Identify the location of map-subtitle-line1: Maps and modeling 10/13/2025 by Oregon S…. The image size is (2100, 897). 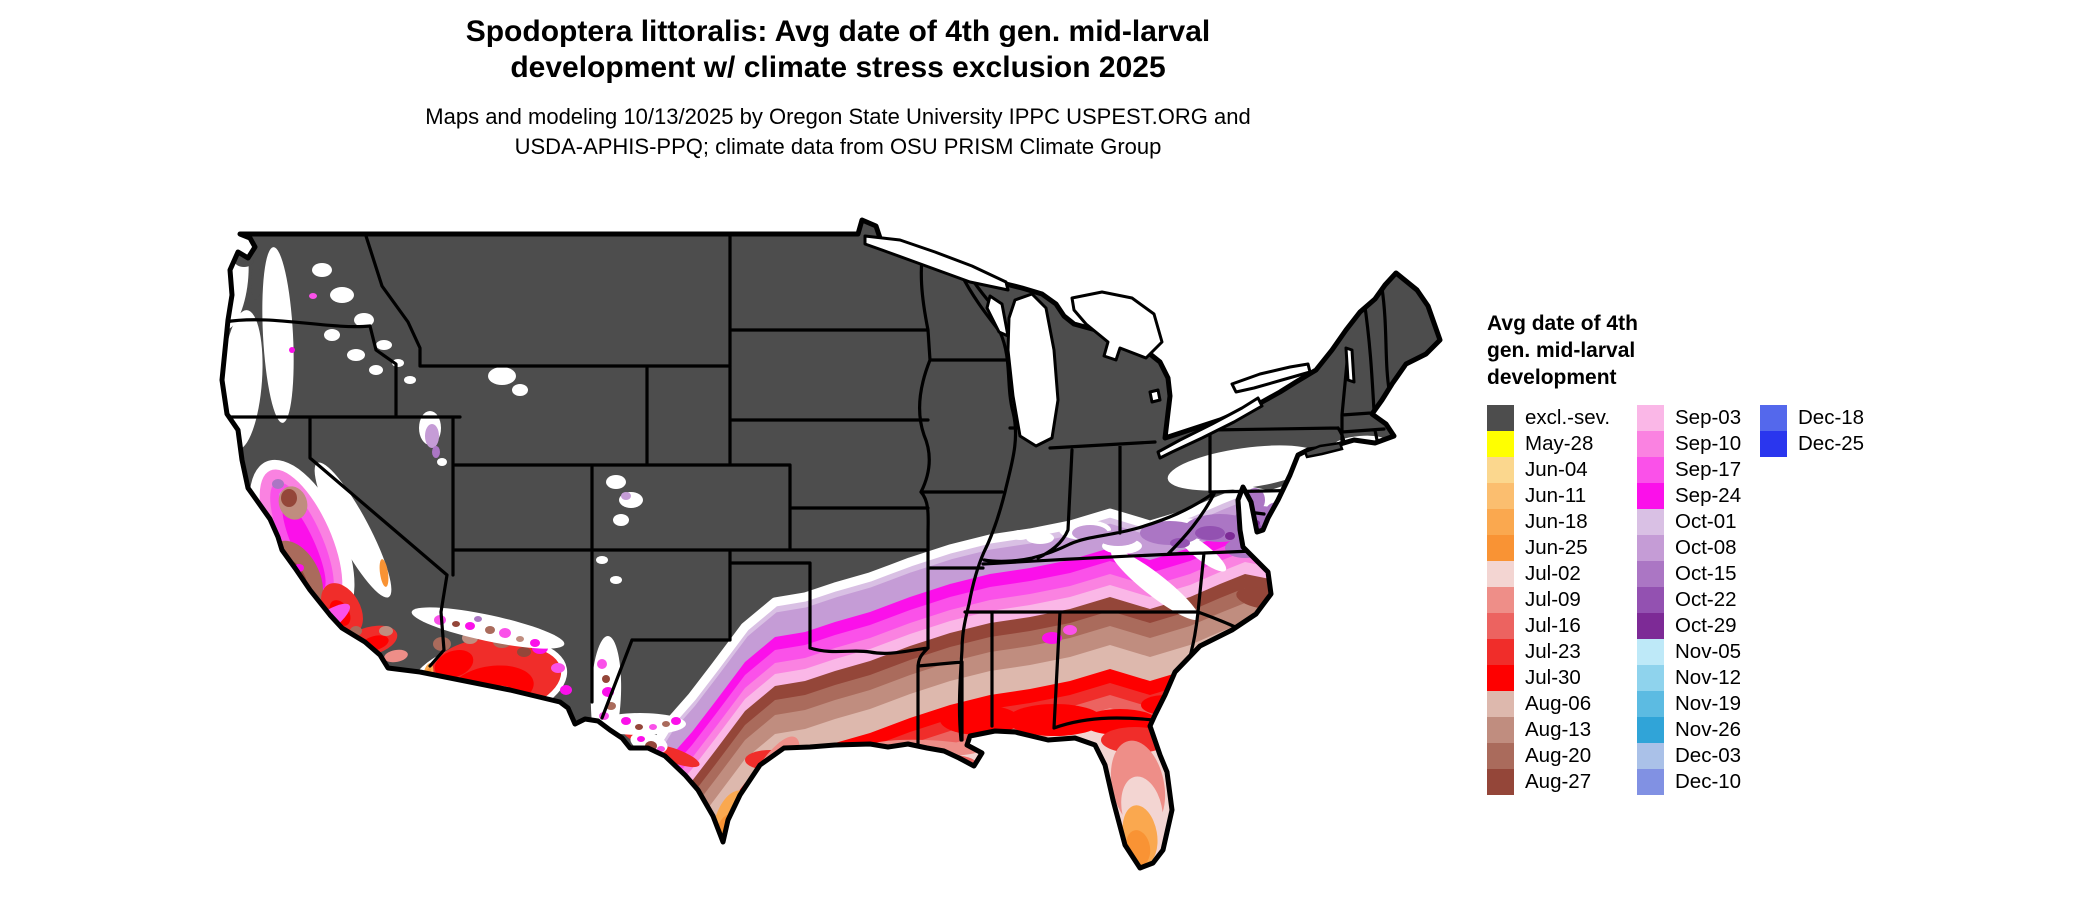
(838, 116).